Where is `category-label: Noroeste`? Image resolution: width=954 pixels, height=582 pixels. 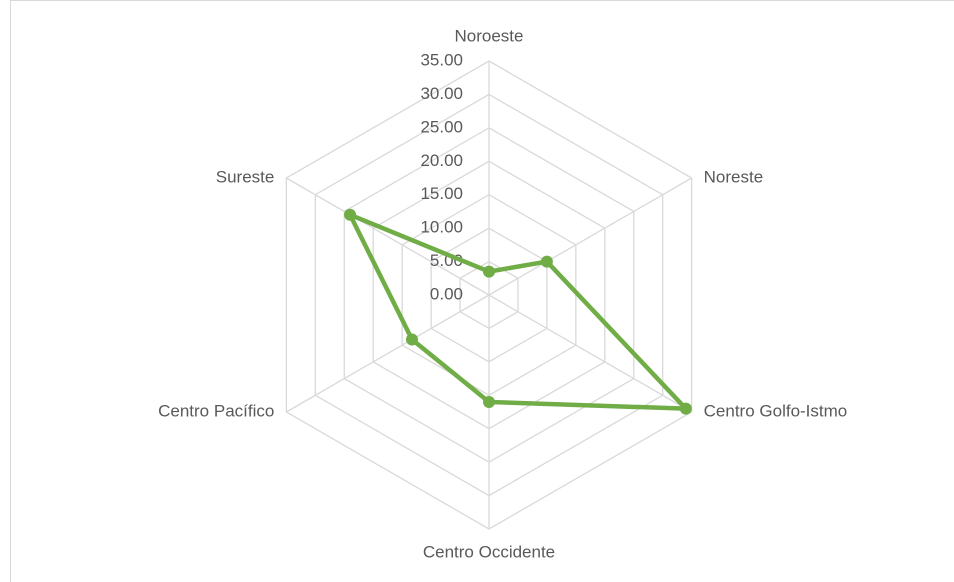
category-label: Noroeste is located at coordinates (489, 35).